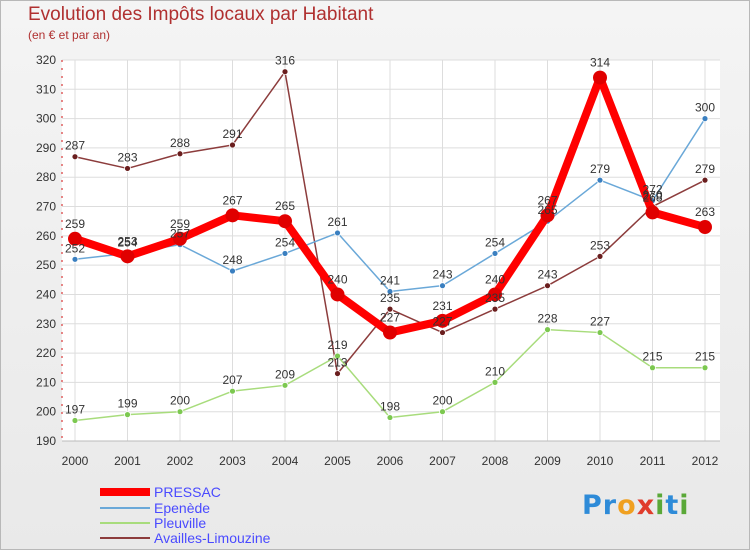 This screenshot has height=550, width=750. I want to click on y-tick-label: 260, so click(46, 236).